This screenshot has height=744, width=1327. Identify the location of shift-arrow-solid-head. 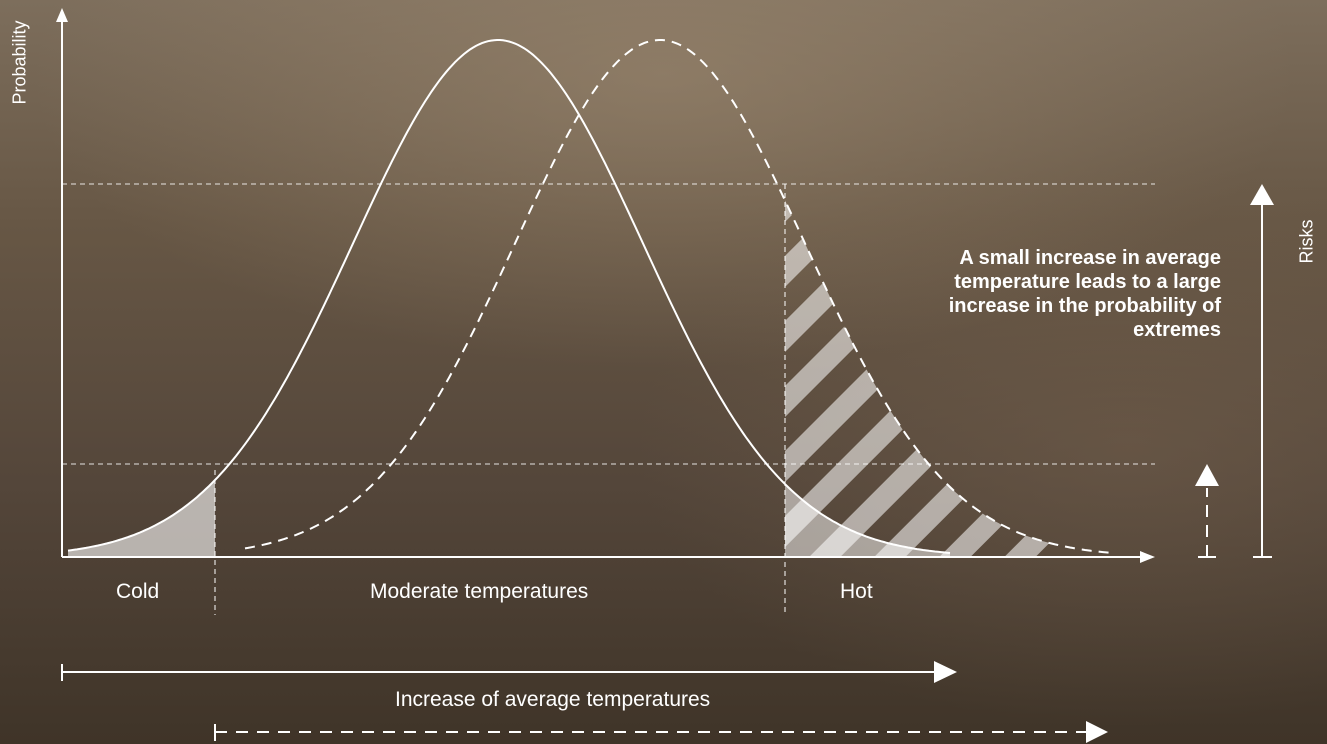
(945, 672).